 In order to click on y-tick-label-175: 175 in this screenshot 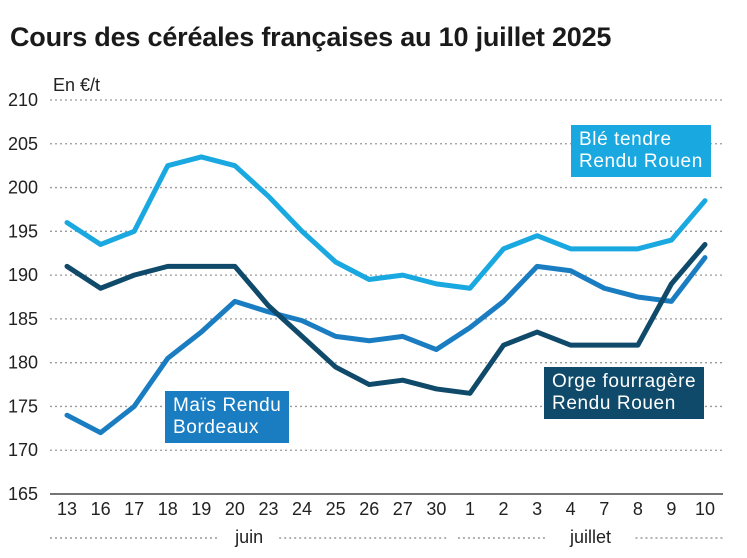, I will do `click(23, 406)`.